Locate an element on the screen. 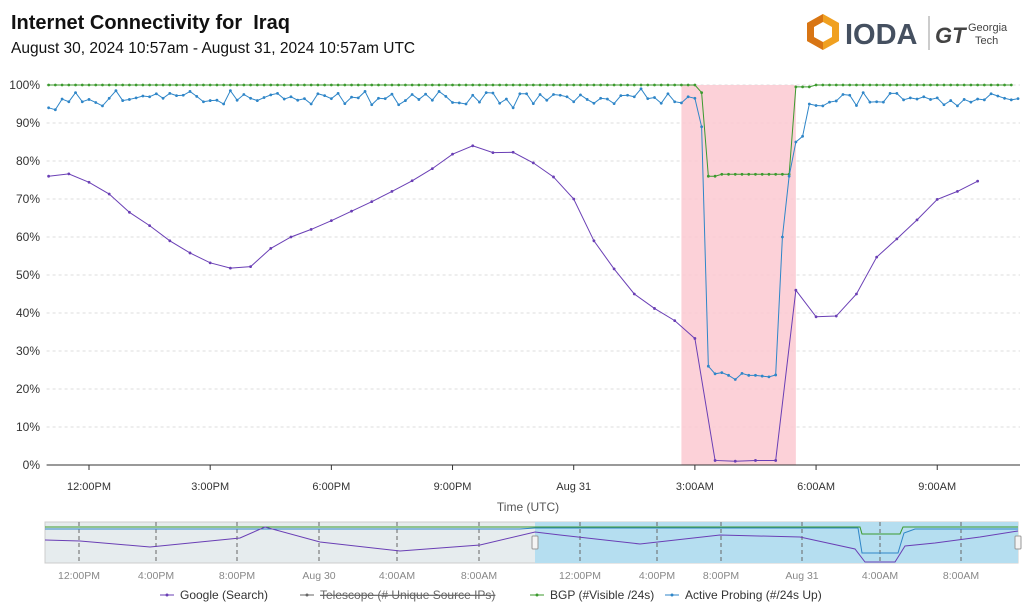 The height and width of the screenshot is (614, 1024). y-tick-label: 30% is located at coordinates (28, 351).